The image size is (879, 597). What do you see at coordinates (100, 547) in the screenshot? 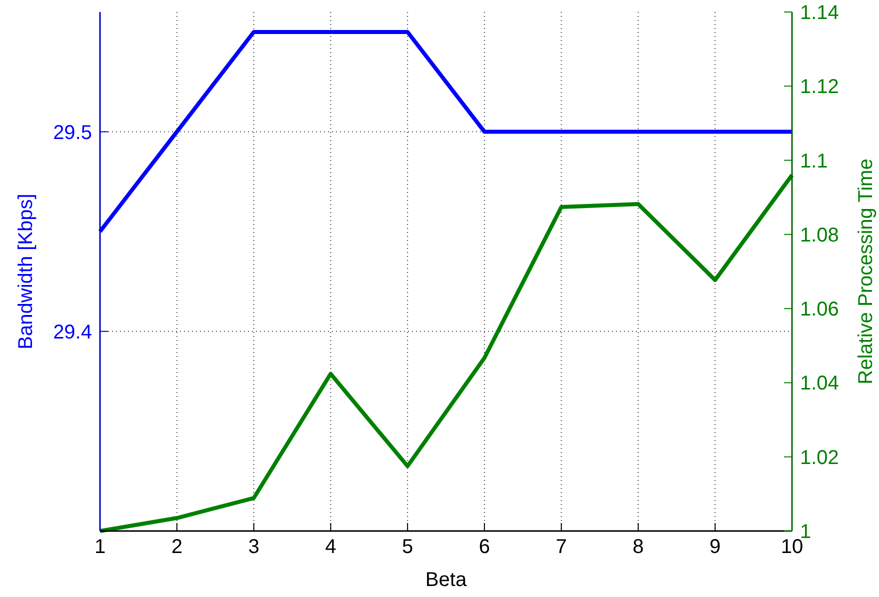
I see `x-tick-label: 1` at bounding box center [100, 547].